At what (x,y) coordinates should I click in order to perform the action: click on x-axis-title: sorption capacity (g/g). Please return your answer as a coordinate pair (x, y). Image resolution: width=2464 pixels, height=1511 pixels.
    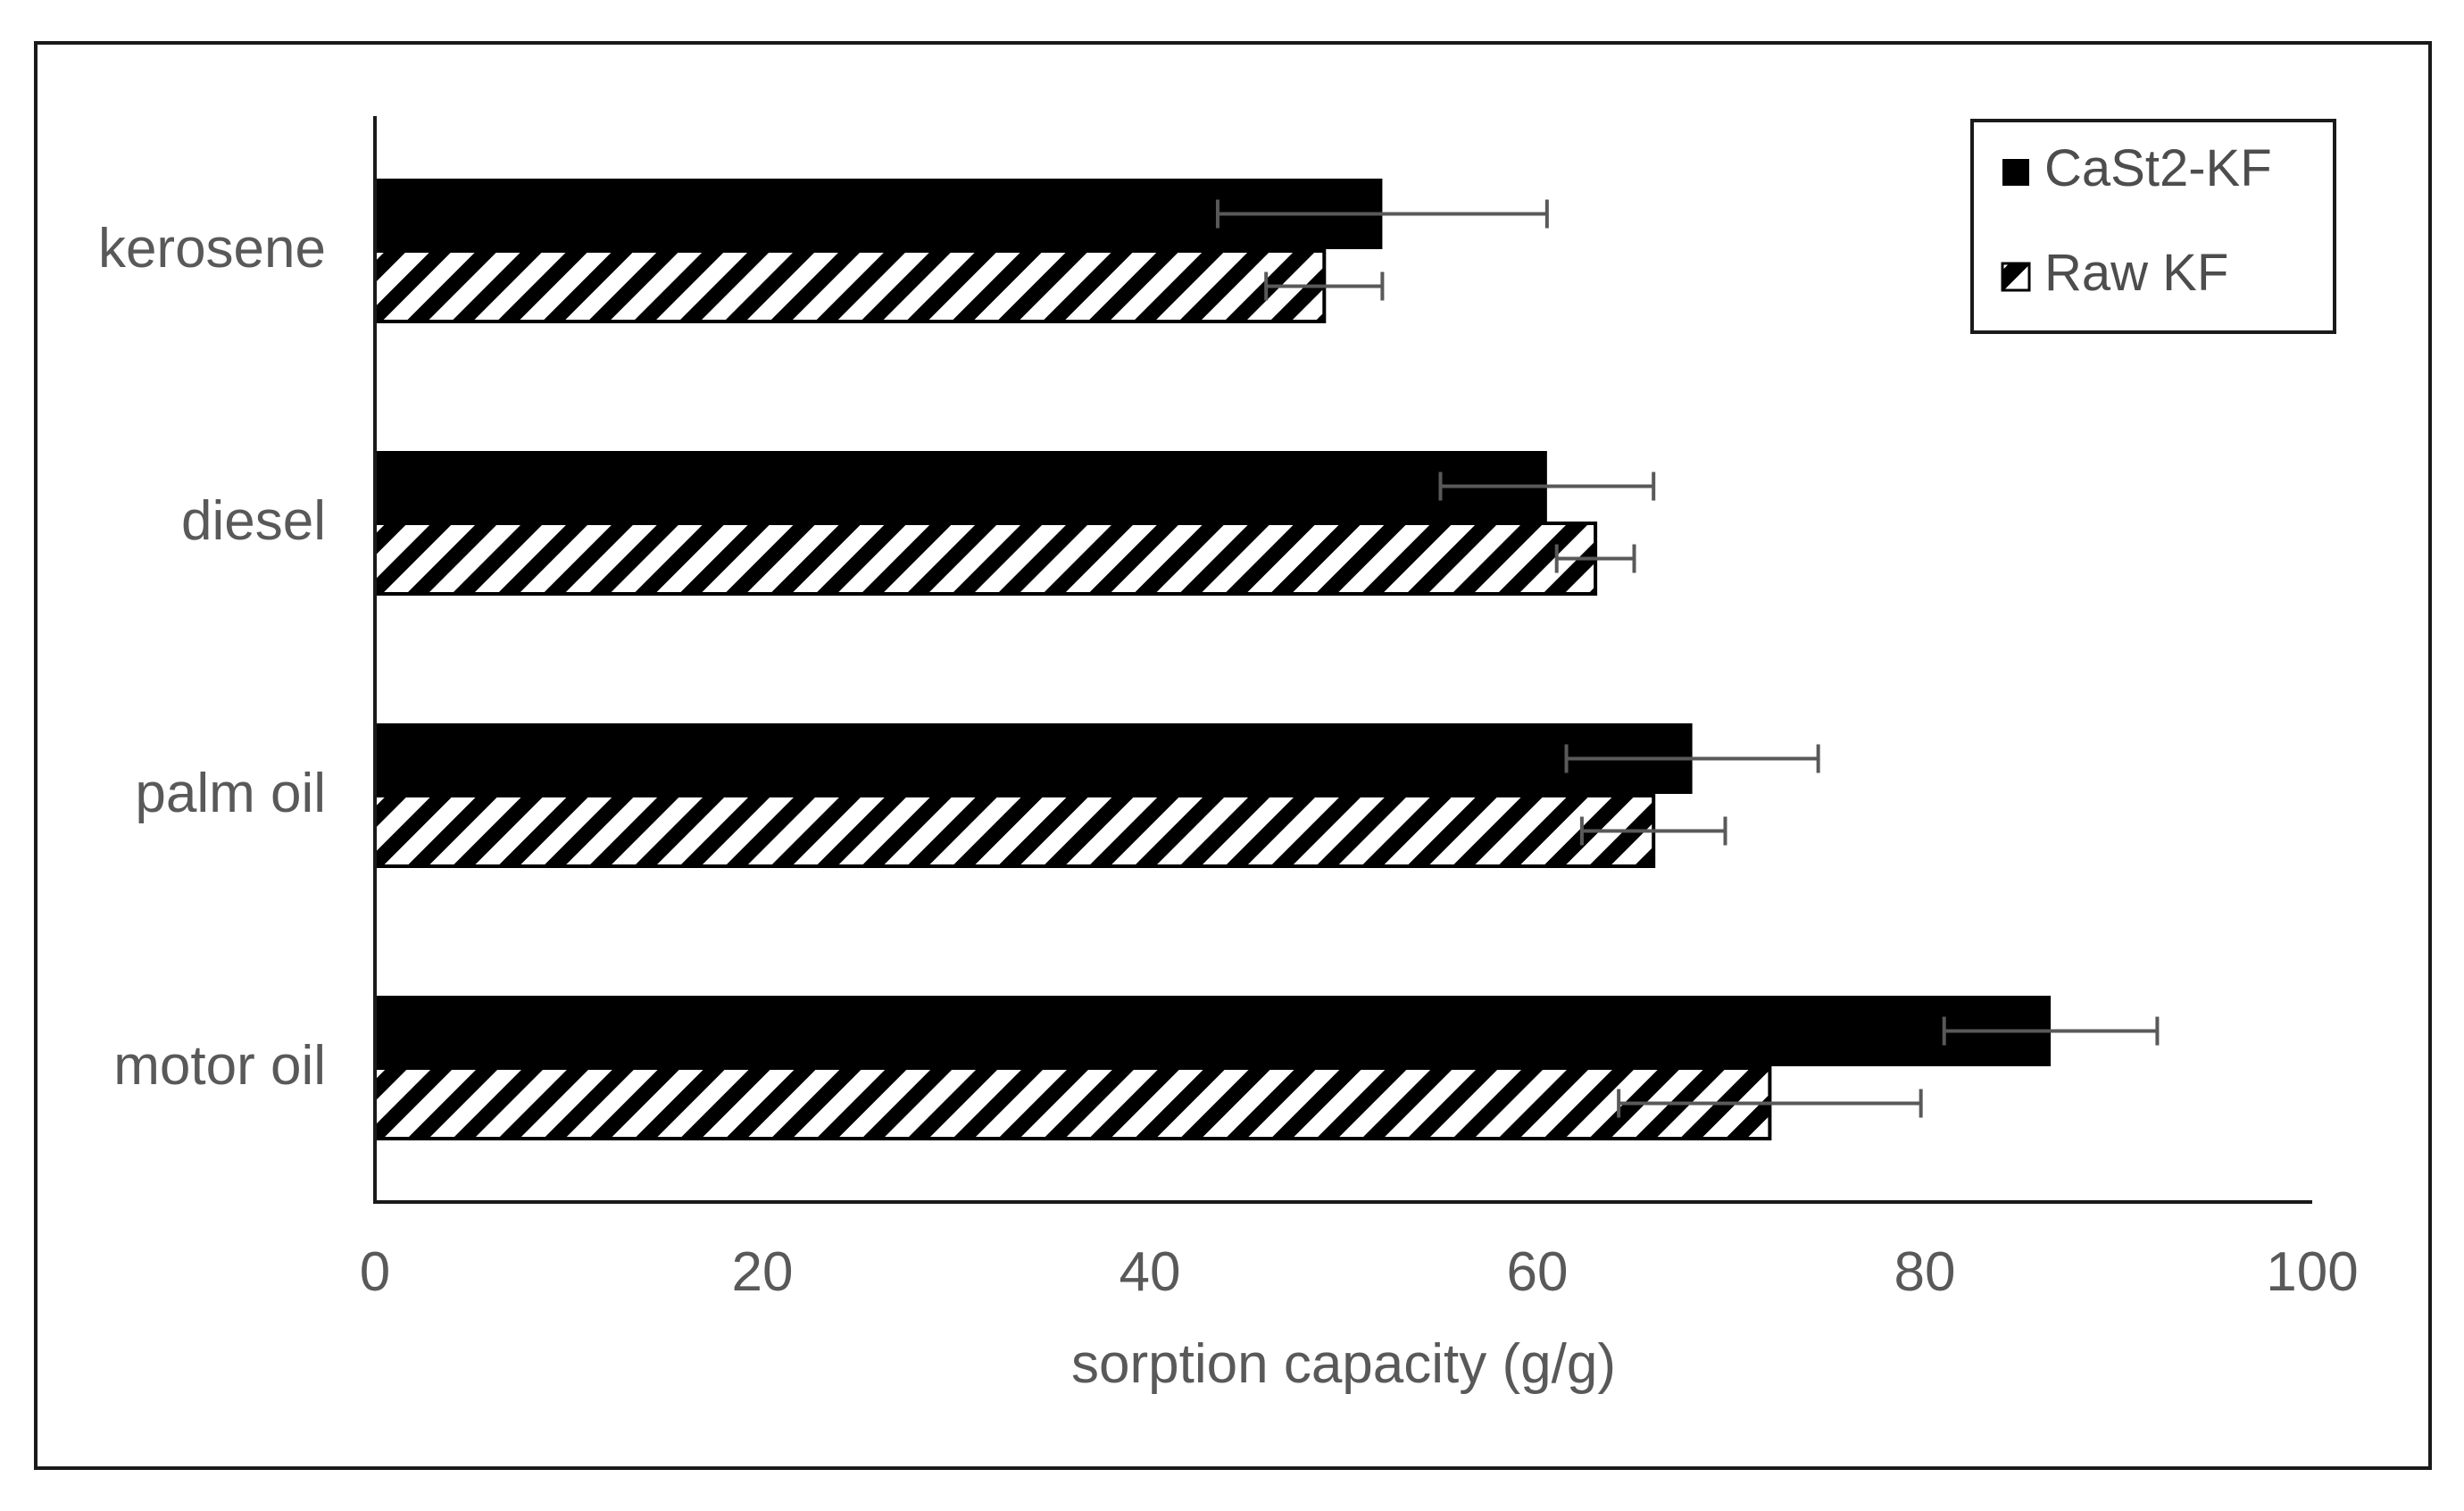
    Looking at the image, I should click on (1343, 1364).